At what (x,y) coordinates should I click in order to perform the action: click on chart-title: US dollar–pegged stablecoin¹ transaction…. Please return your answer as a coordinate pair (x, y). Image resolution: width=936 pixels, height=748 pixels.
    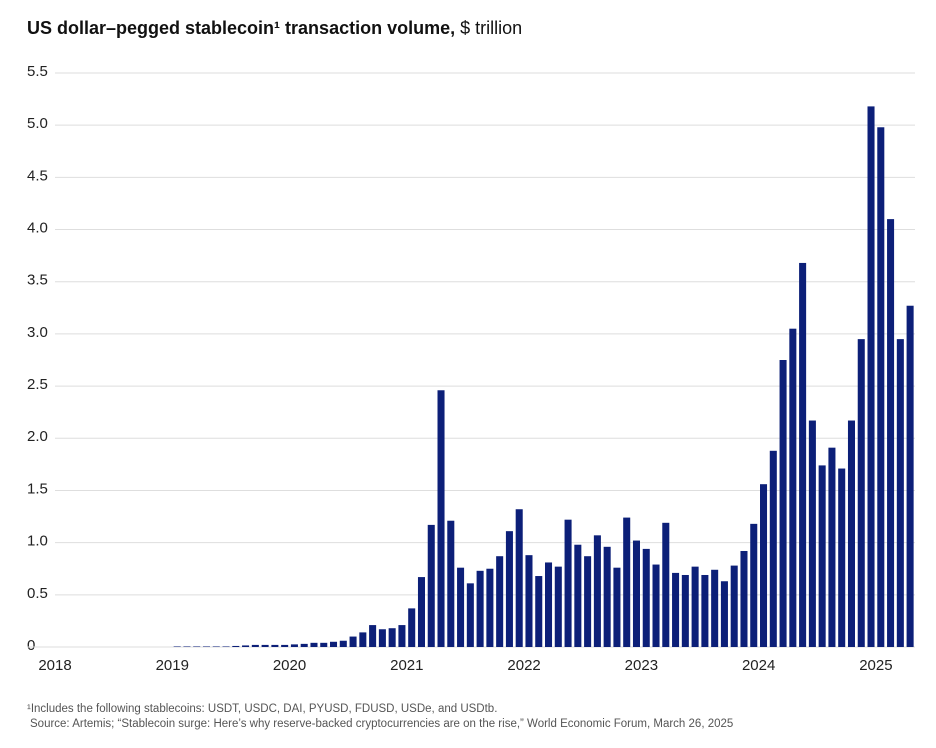
    Looking at the image, I should click on (274, 28).